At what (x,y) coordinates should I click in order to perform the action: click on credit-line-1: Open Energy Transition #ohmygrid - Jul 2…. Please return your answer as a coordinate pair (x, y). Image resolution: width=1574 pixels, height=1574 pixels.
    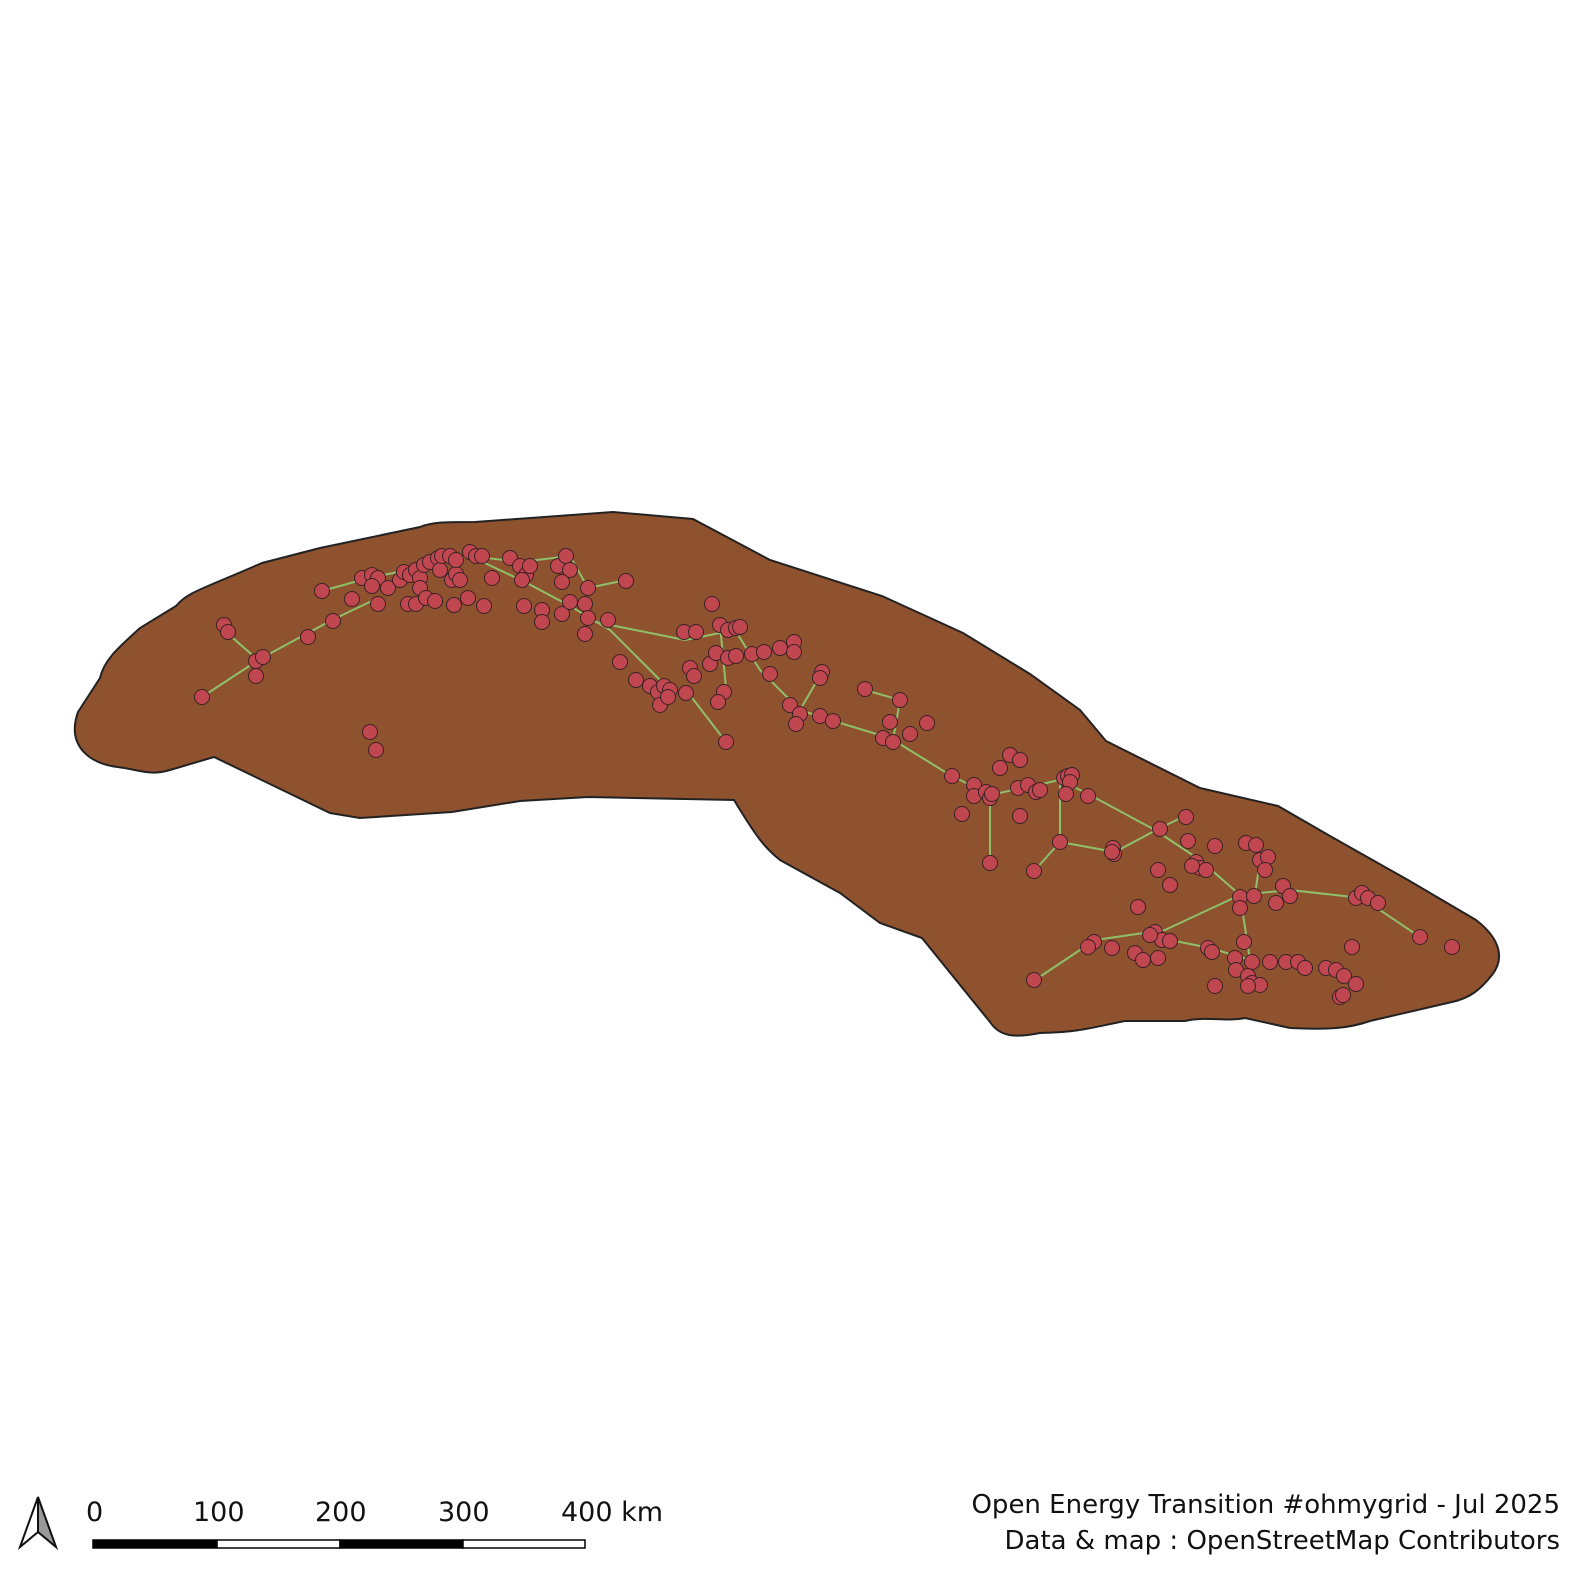
    Looking at the image, I should click on (1265, 1505).